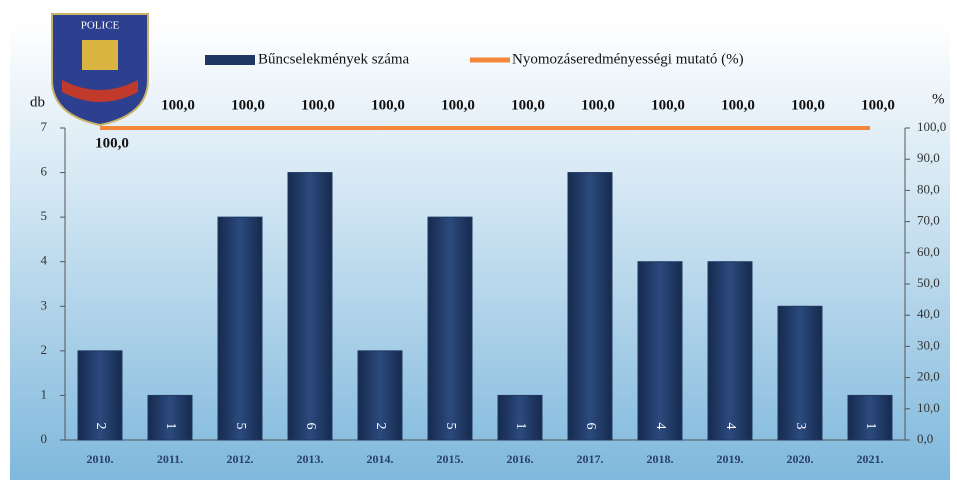  Describe the element at coordinates (100, 26) in the screenshot. I see `logo-text: POLICE` at that location.